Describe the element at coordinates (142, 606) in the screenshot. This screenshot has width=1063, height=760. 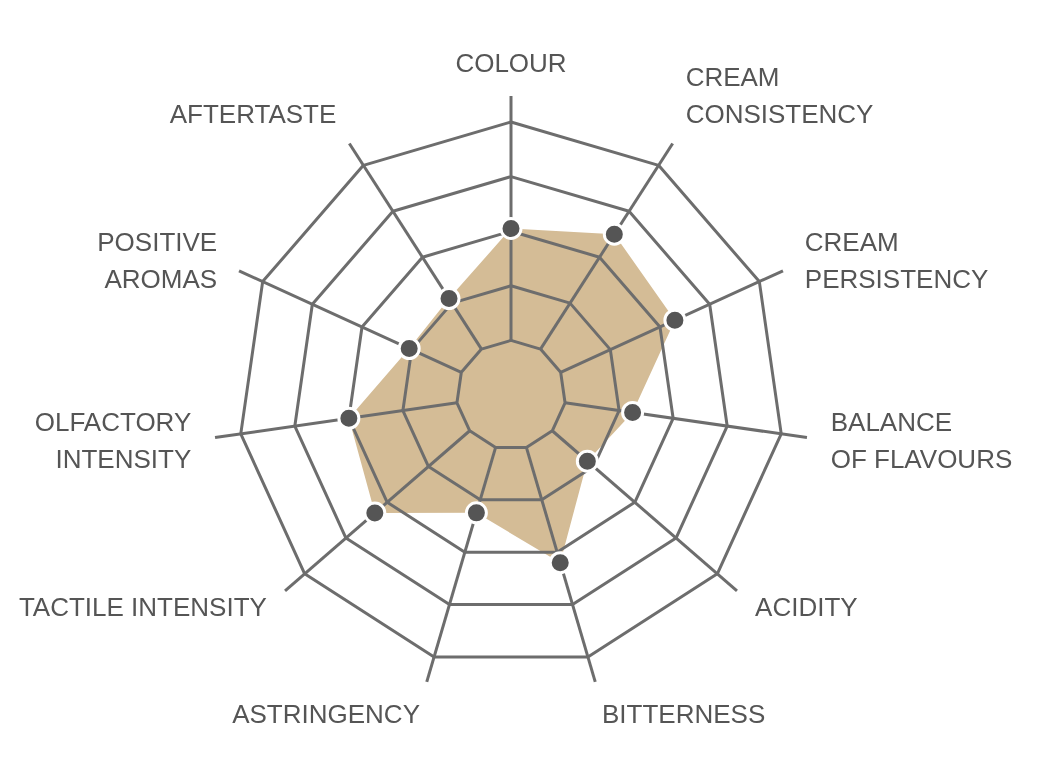
I see `spoke-label: TACTILE INTENSITY` at that location.